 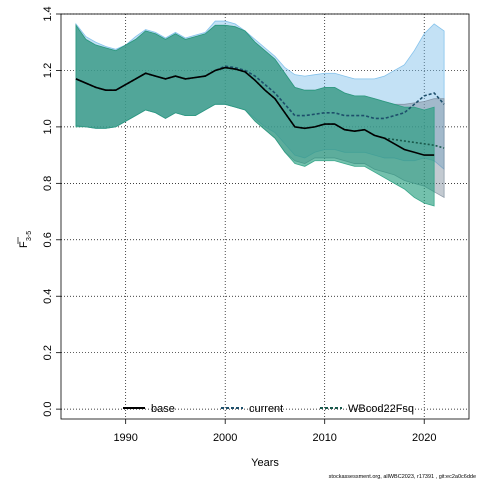 What do you see at coordinates (48, 13) in the screenshot?
I see `y-tick-label: 1.4` at bounding box center [48, 13].